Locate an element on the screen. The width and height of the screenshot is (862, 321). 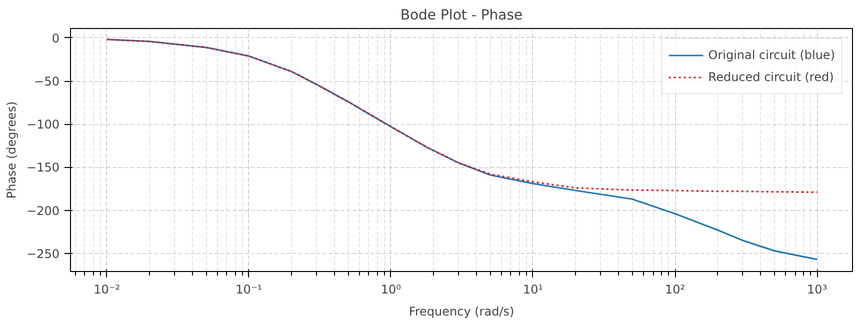
x-tick-label: 10² is located at coordinates (675, 289).